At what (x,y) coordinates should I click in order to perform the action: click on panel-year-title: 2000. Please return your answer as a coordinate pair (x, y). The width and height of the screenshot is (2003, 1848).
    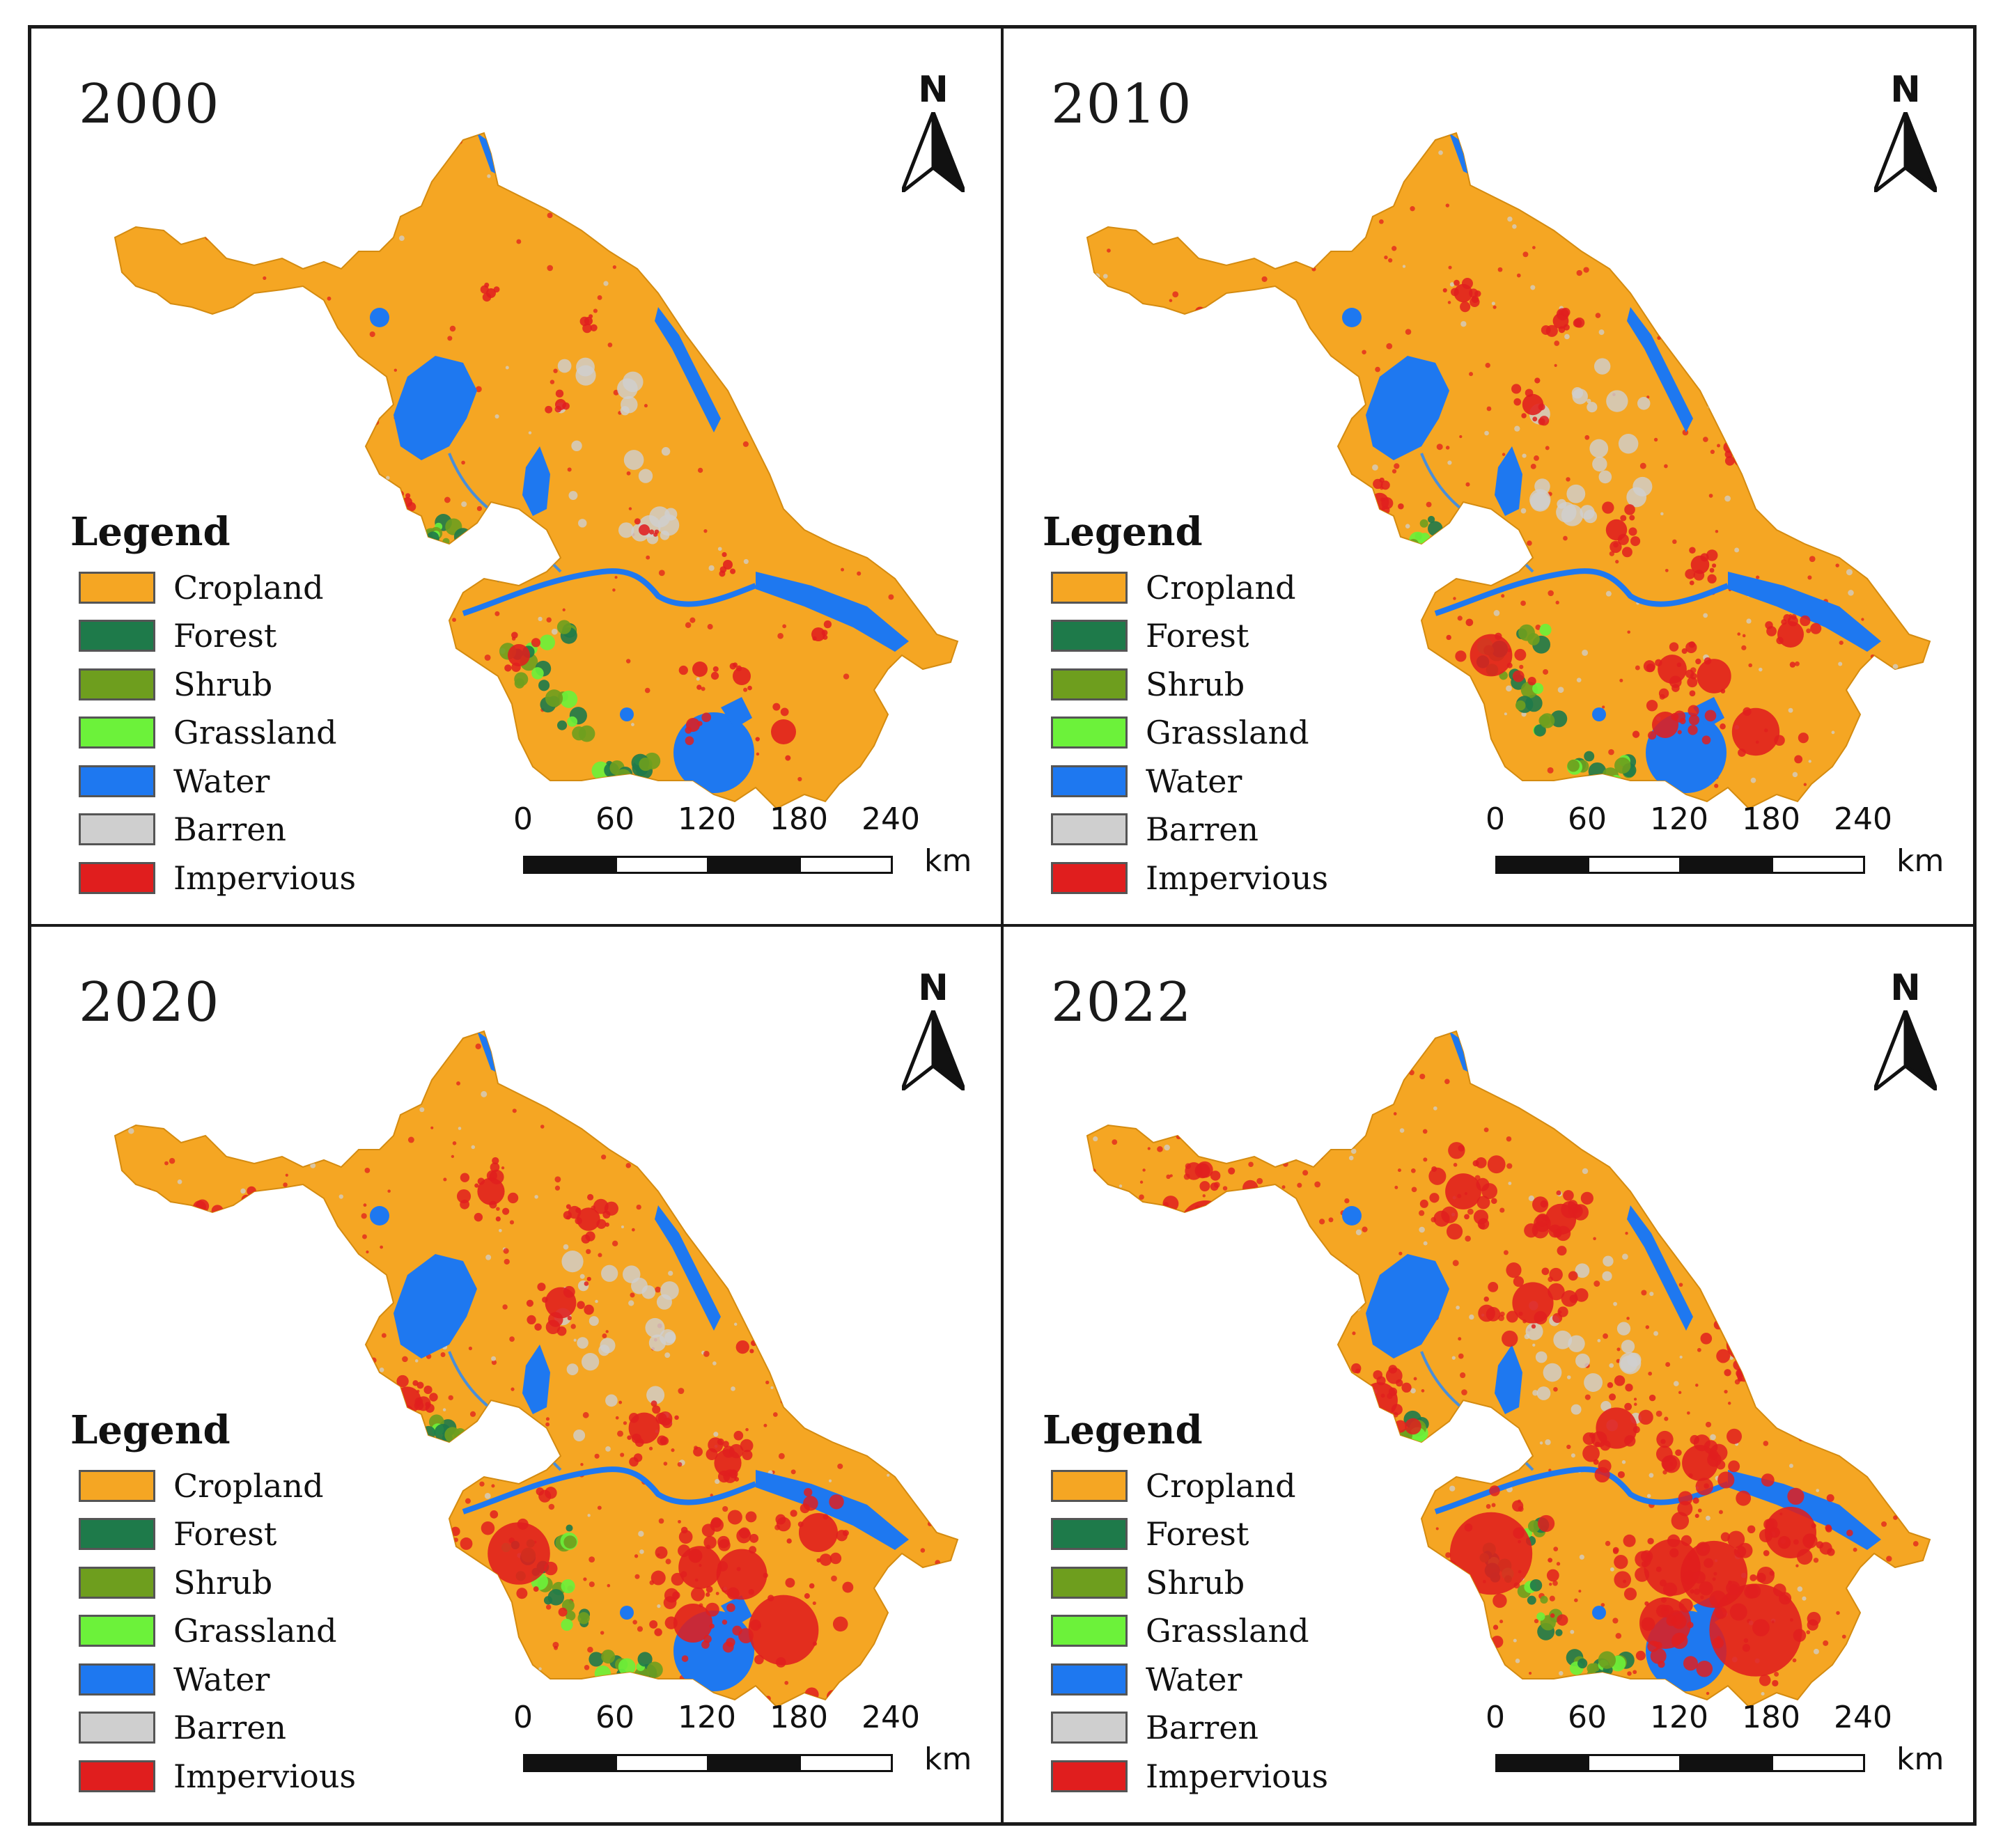
    Looking at the image, I should click on (149, 105).